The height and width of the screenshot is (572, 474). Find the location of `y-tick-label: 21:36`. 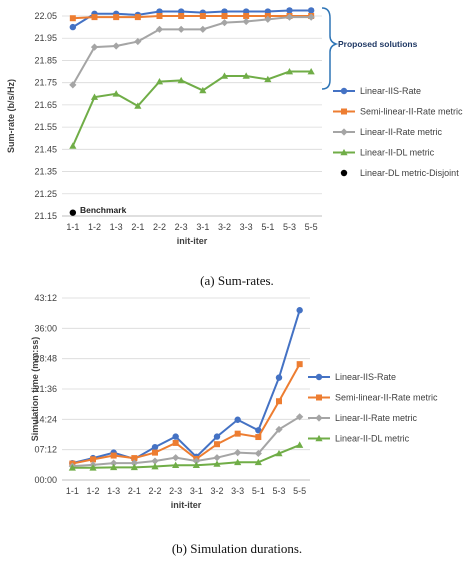

y-tick-label: 21:36 is located at coordinates (45, 389).